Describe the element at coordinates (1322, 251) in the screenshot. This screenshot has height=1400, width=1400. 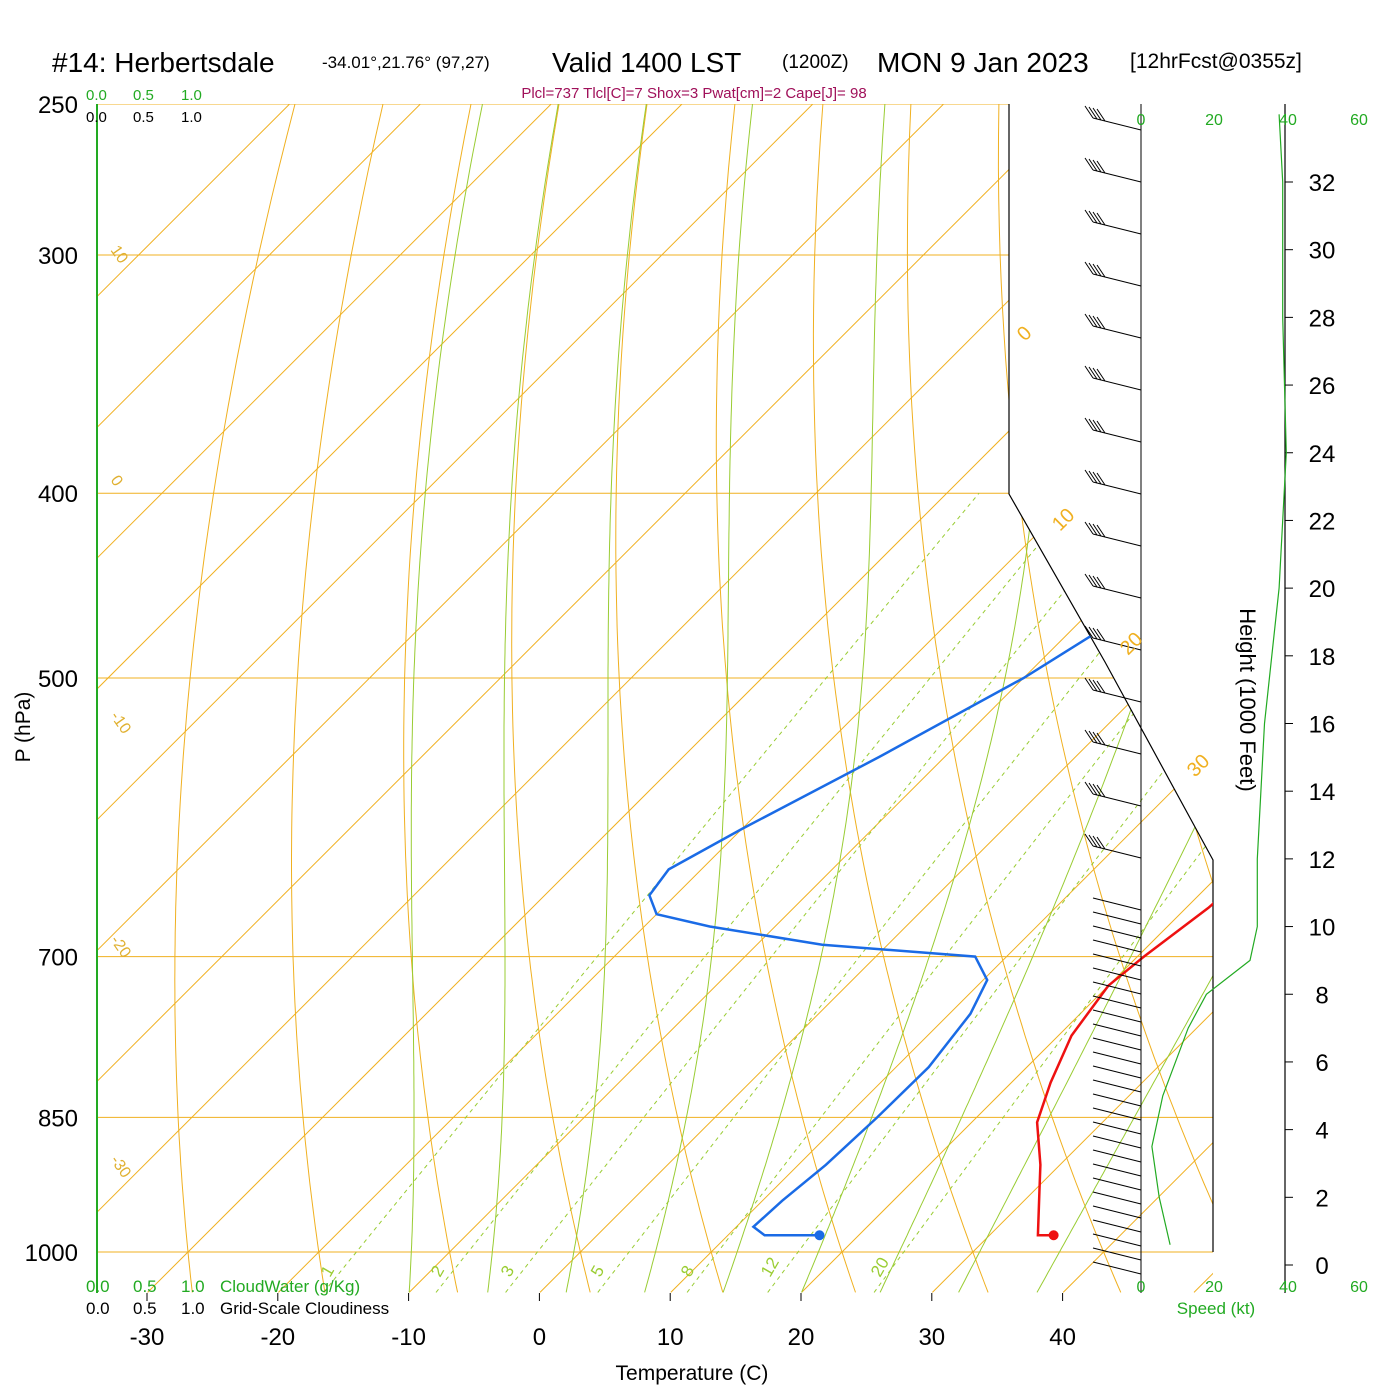
I see `height-tick-label: 30` at that location.